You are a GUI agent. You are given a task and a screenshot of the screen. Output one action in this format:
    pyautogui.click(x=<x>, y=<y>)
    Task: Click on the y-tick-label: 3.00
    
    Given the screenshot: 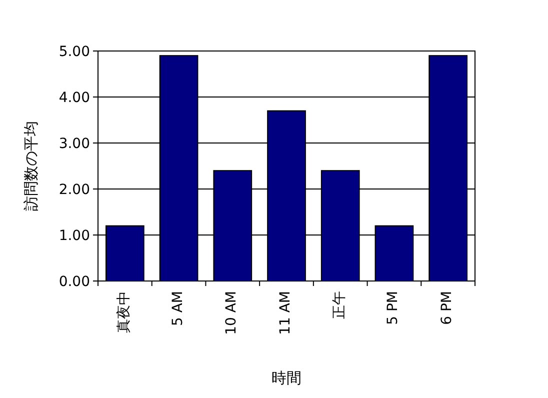 What is the action you would take?
    pyautogui.click(x=74, y=144)
    